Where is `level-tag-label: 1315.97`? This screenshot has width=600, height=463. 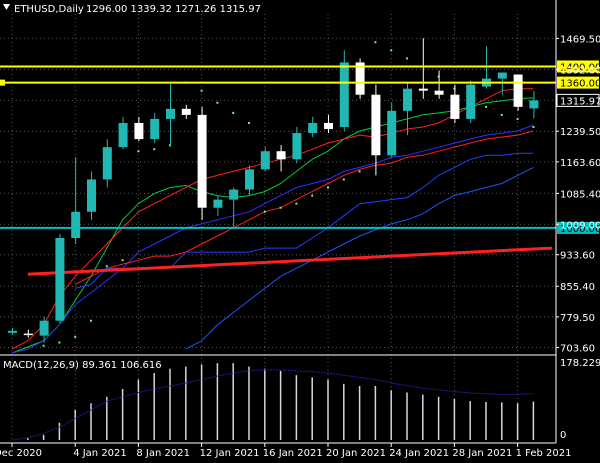 level-tag-label: 1315.97 is located at coordinates (580, 101).